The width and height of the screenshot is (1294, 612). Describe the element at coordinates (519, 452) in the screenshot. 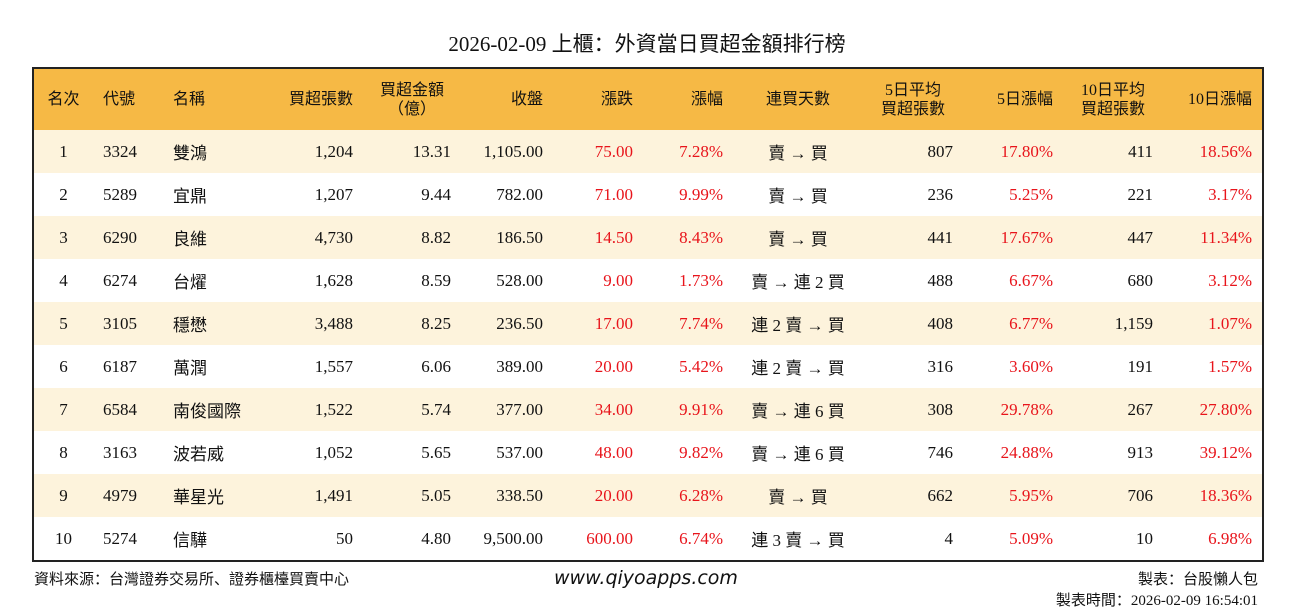

I see `table-cell: 537.00` at that location.